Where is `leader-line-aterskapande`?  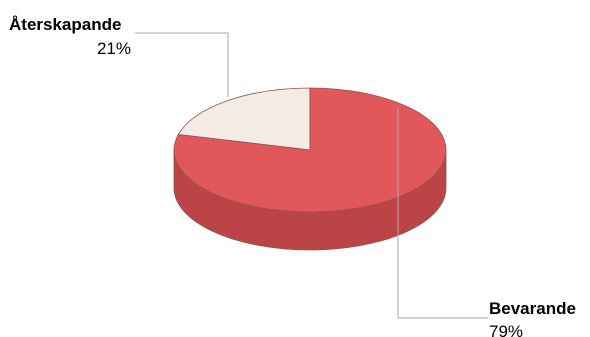
leader-line-aterskapande is located at coordinates (182, 64).